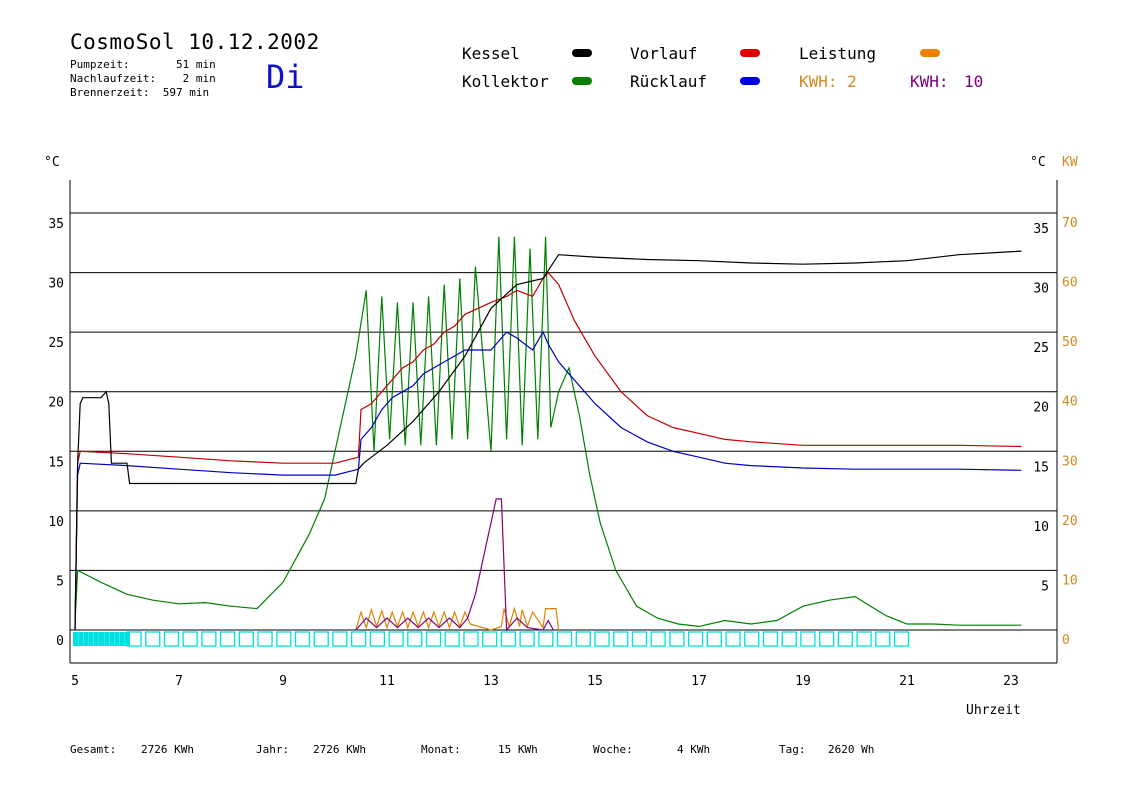  What do you see at coordinates (1070, 342) in the screenshot?
I see `y-tick-label-right-kw: 50` at bounding box center [1070, 342].